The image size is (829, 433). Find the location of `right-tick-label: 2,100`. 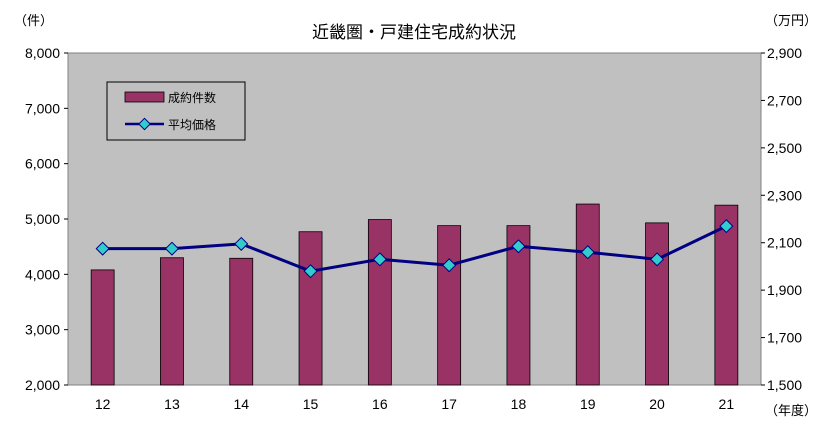

right-tick-label: 2,100 is located at coordinates (784, 243).